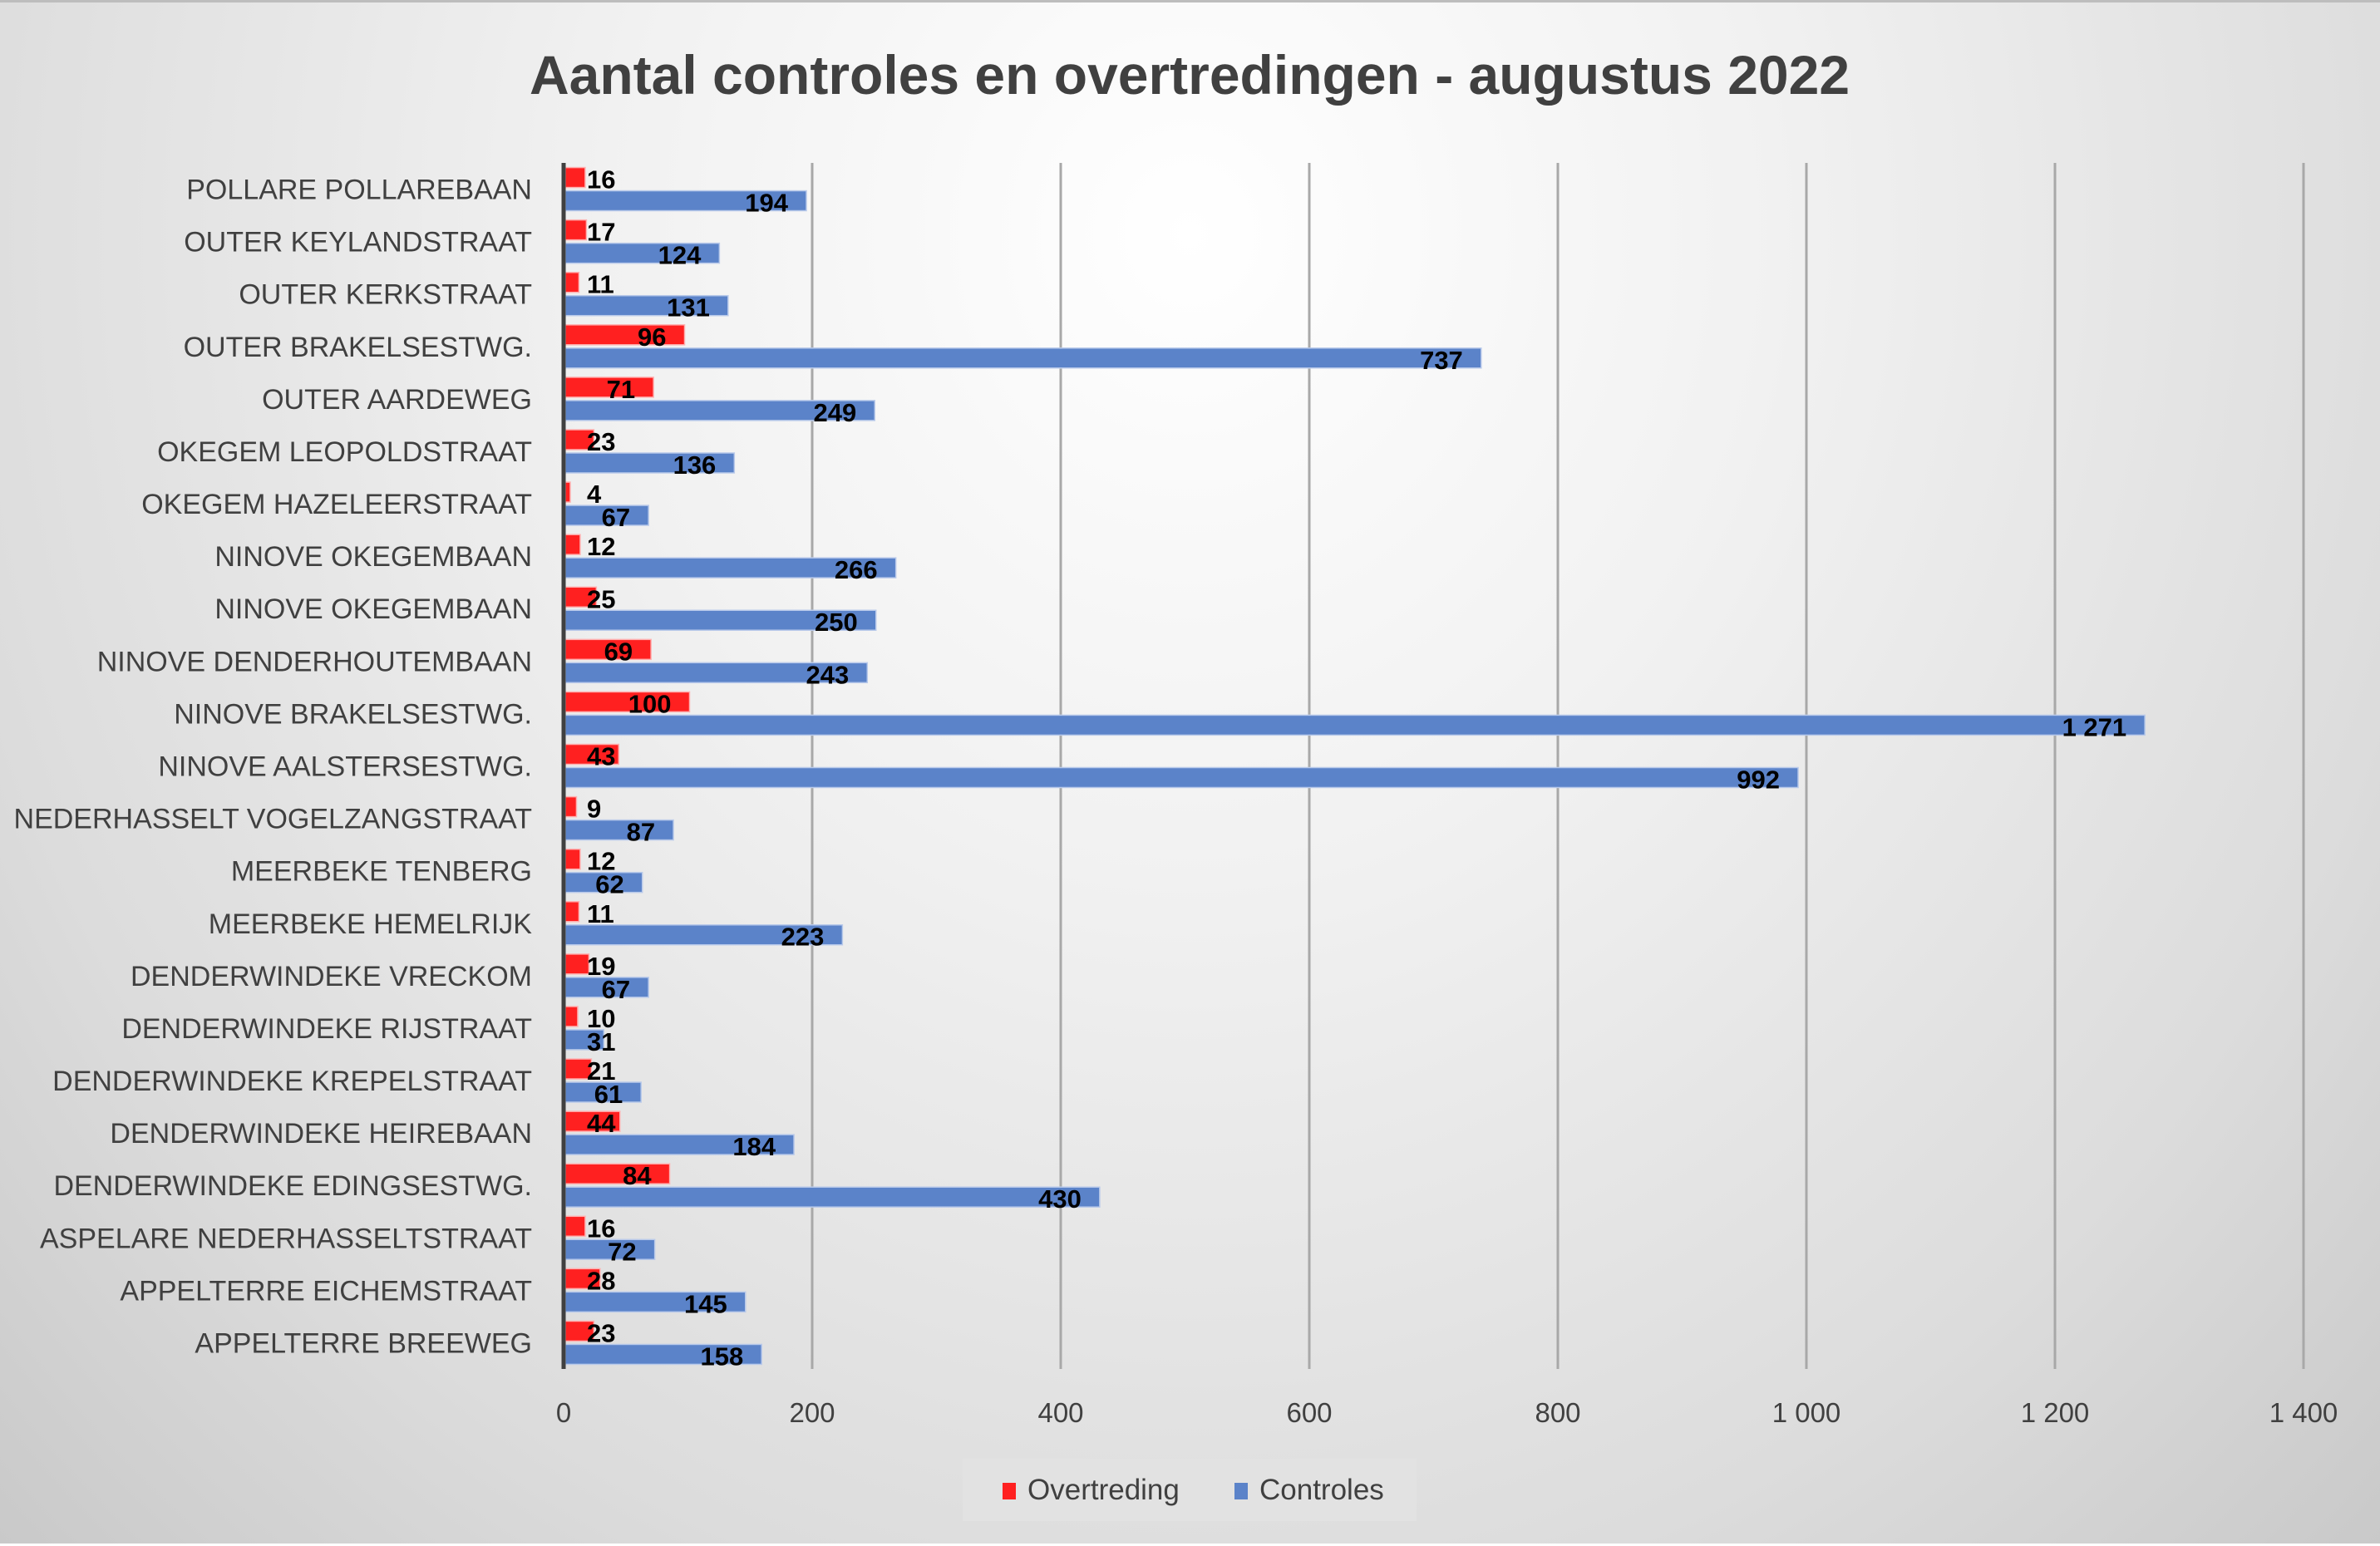 Image resolution: width=2380 pixels, height=1546 pixels. Describe the element at coordinates (601, 1041) in the screenshot. I see `data-label-controles: 31` at that location.